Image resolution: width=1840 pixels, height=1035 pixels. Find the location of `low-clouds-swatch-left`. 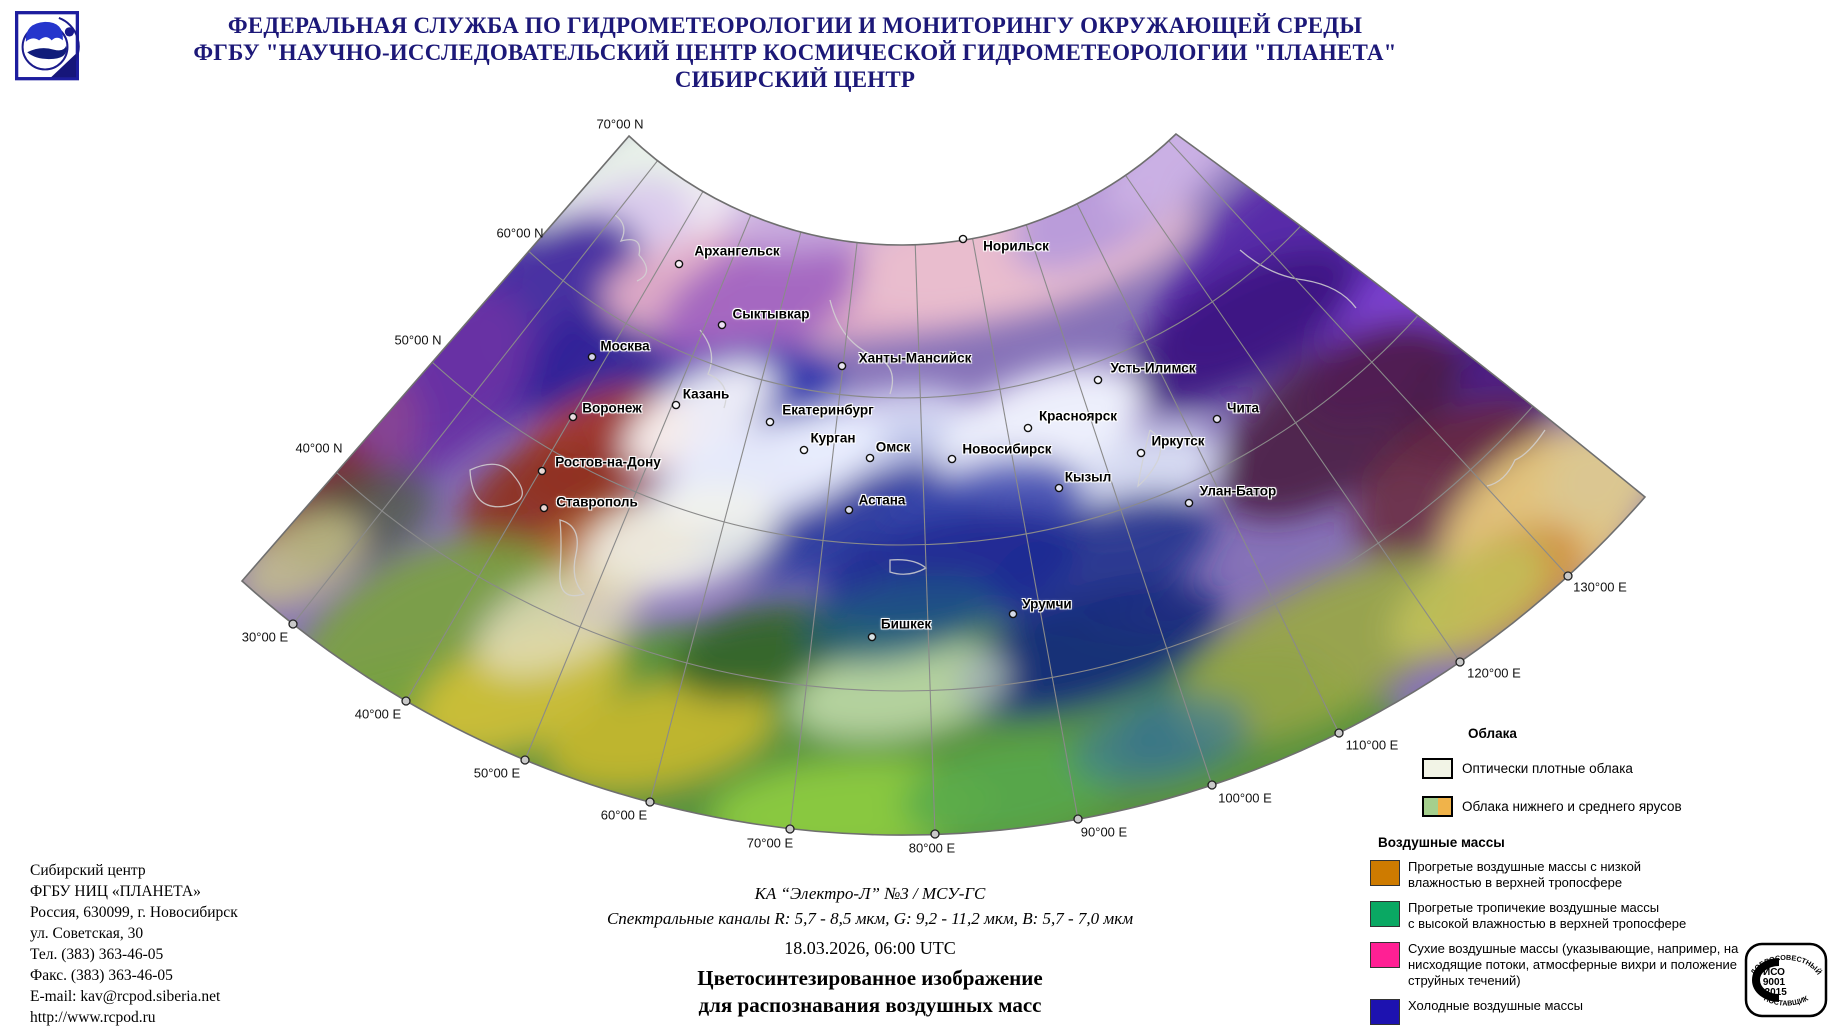

low-clouds-swatch-left is located at coordinates (1431, 806).